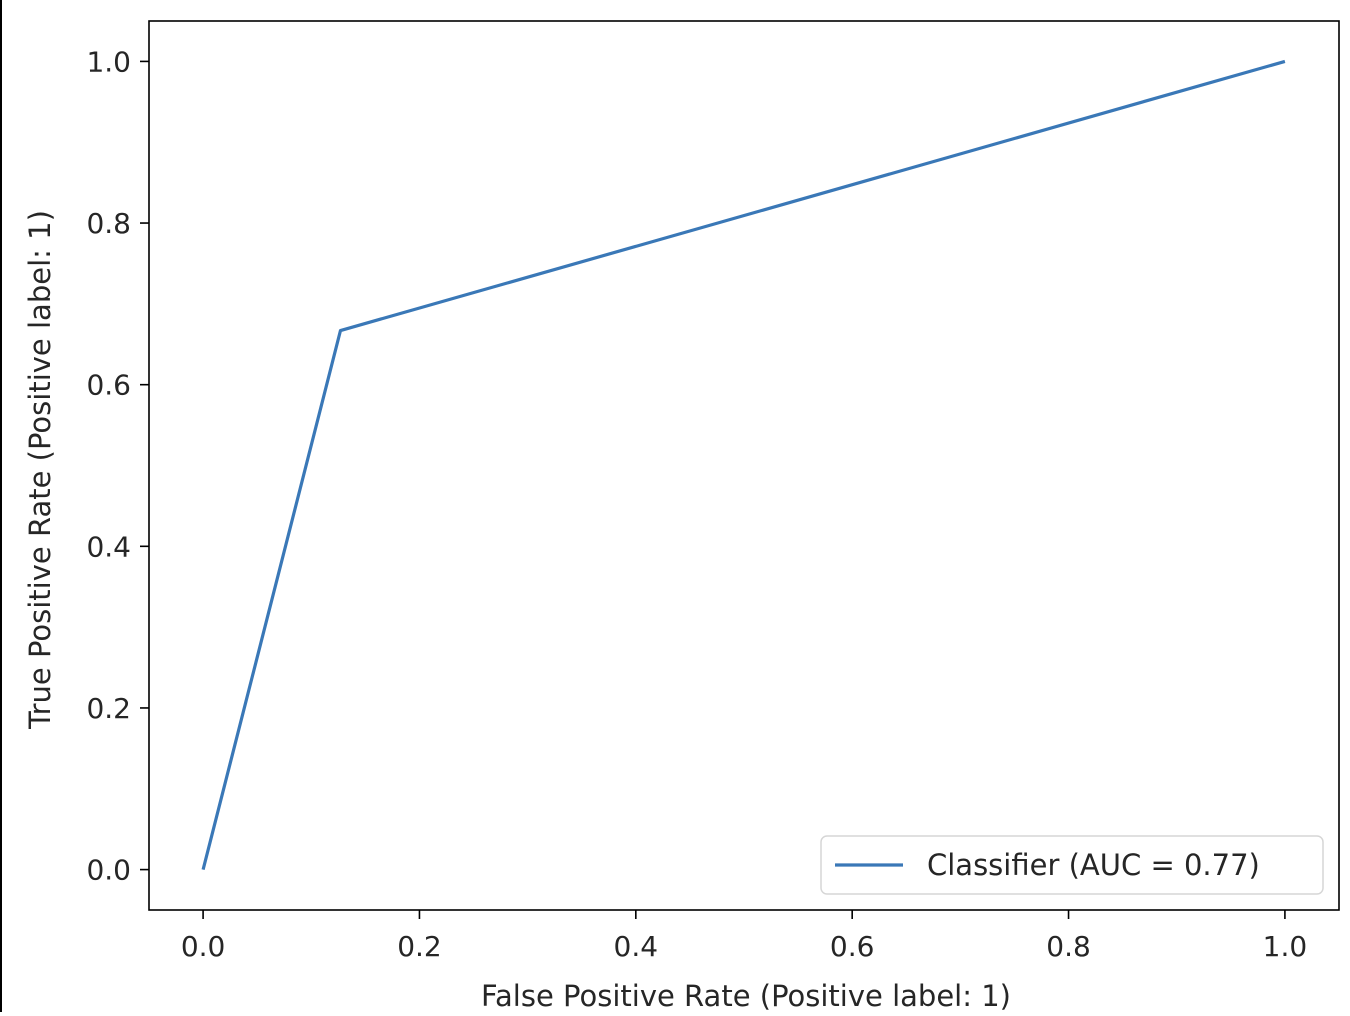 The height and width of the screenshot is (1016, 1350). What do you see at coordinates (419, 946) in the screenshot?
I see `x-tick-label: 0.2` at bounding box center [419, 946].